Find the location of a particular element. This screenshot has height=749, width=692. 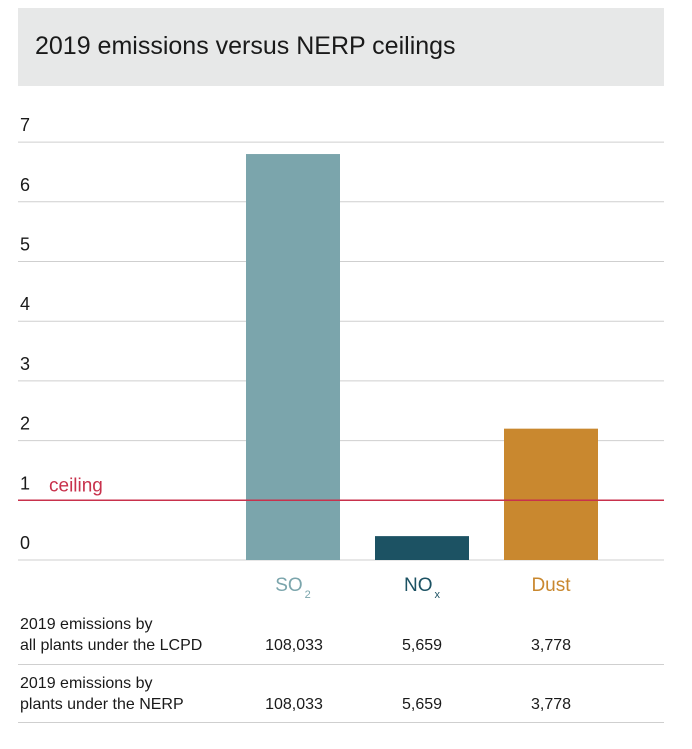

y-tick-label: 1 is located at coordinates (25, 483).